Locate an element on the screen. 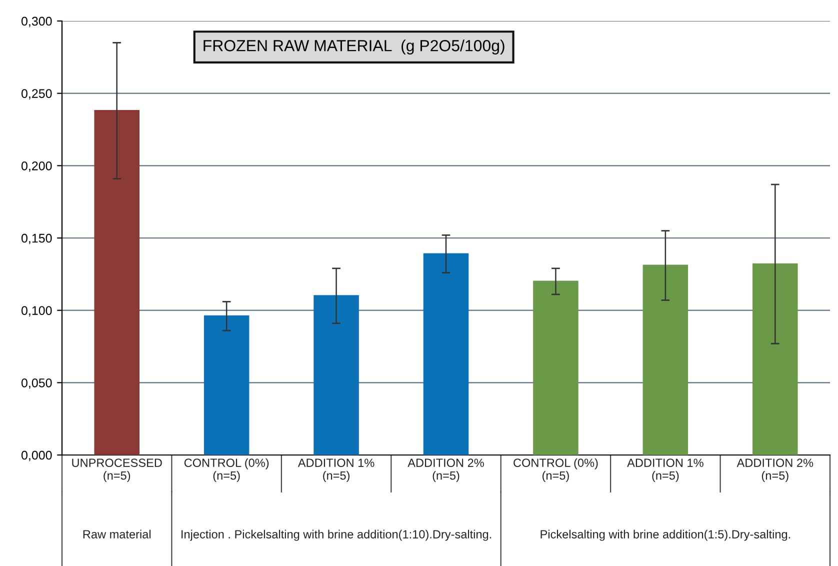 The width and height of the screenshot is (838, 566). x-tick-label: UNPROCESSED (n=5) is located at coordinates (117, 470).